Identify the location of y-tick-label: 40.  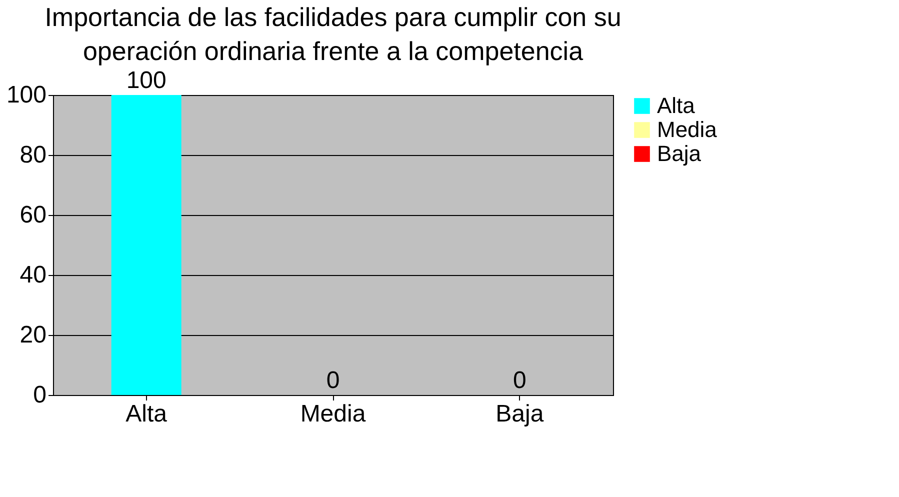
(33, 275).